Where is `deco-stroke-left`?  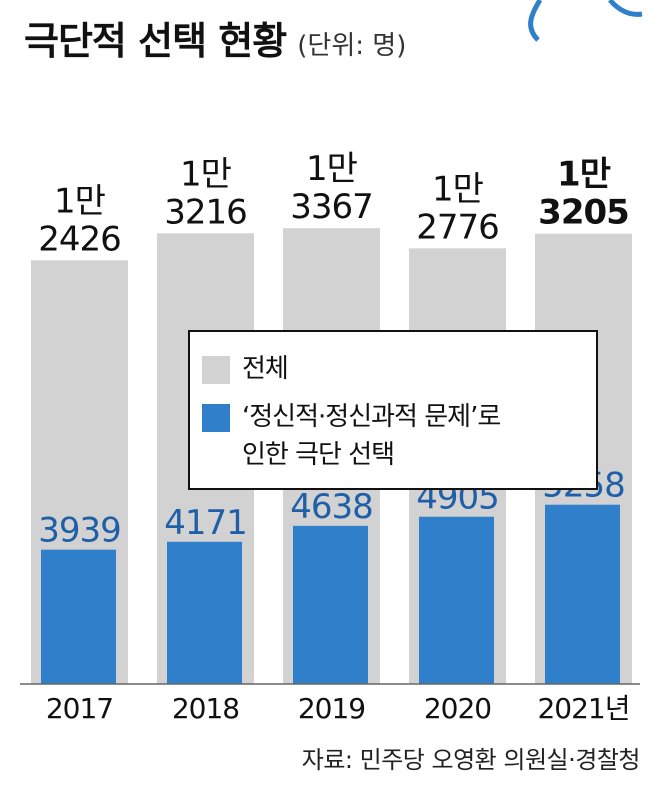
deco-stroke-left is located at coordinates (535, 21).